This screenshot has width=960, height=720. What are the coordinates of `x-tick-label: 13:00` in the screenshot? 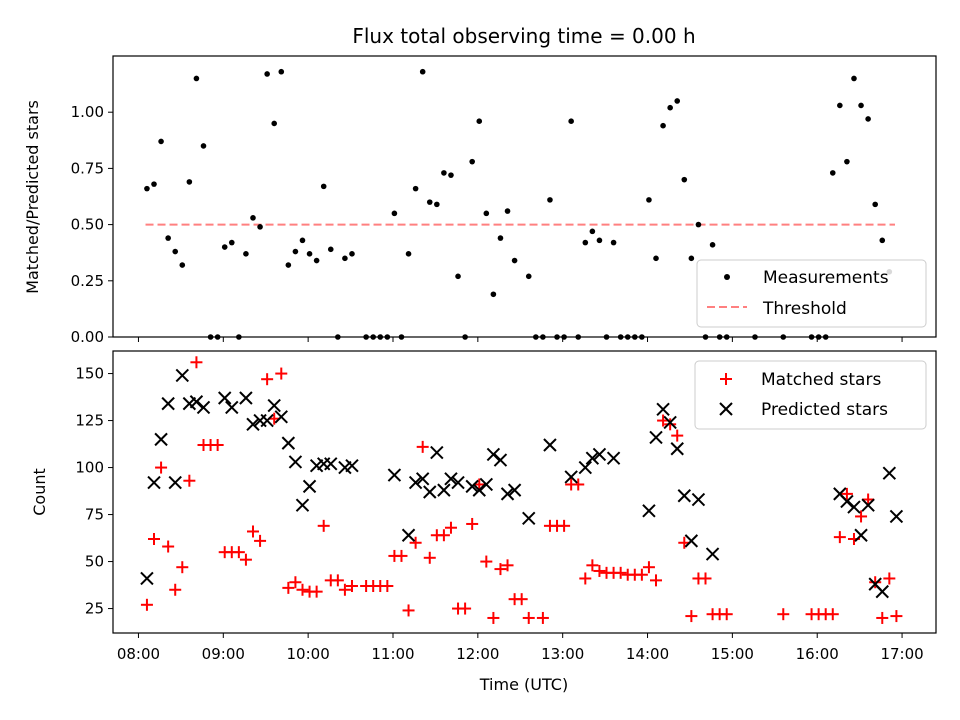 It's located at (562, 654).